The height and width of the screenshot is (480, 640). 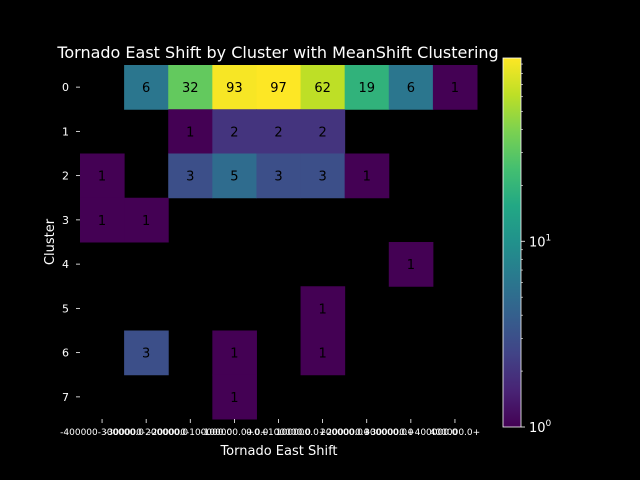 I want to click on y-axis-ticks: 0 1 2 3 4 5 6 7, so click(x=71, y=242).